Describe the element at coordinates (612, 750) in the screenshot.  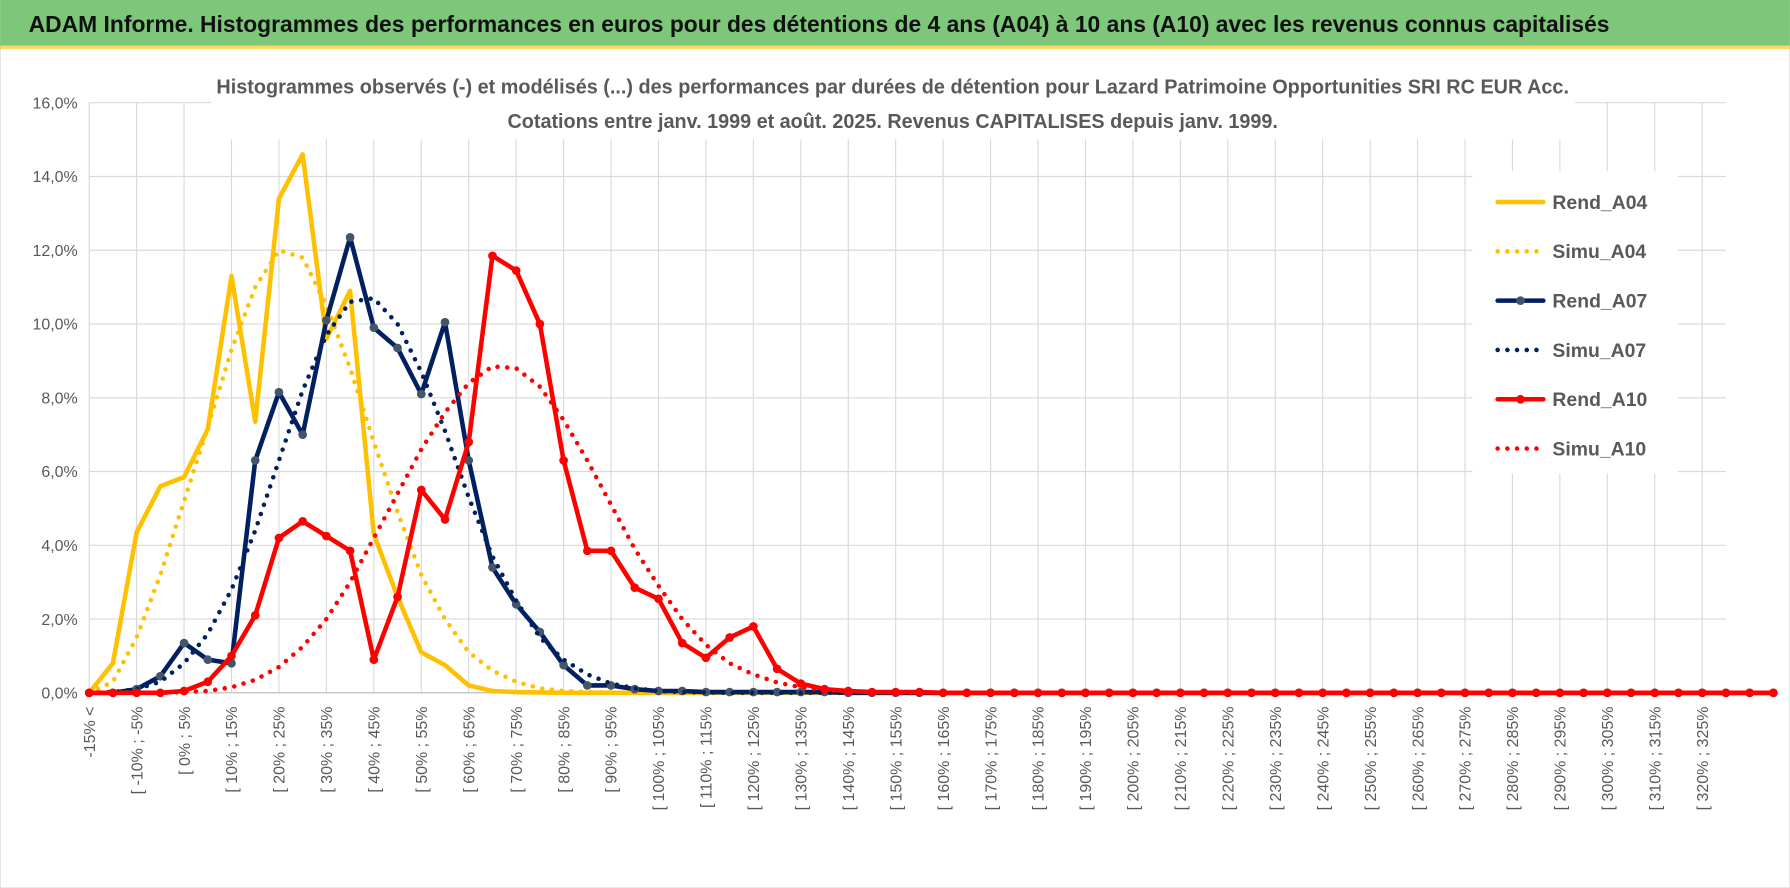
I see `x-tick-label: [ 90% ; 95%` at that location.